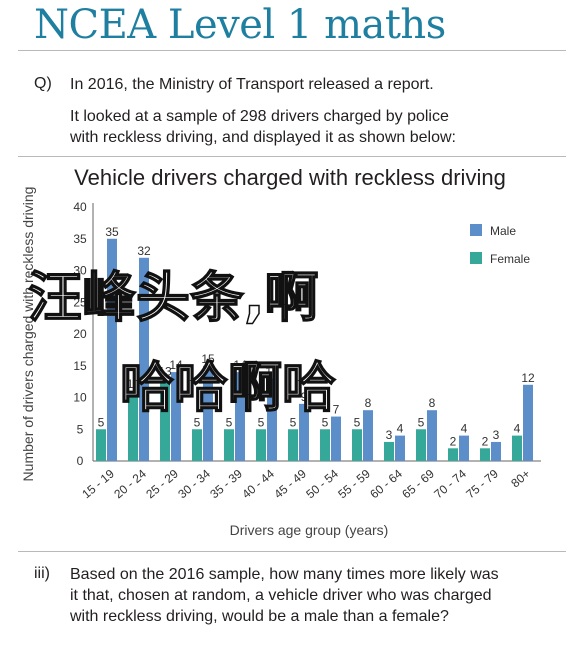  I want to click on y-tick-label: 5, so click(80, 429).